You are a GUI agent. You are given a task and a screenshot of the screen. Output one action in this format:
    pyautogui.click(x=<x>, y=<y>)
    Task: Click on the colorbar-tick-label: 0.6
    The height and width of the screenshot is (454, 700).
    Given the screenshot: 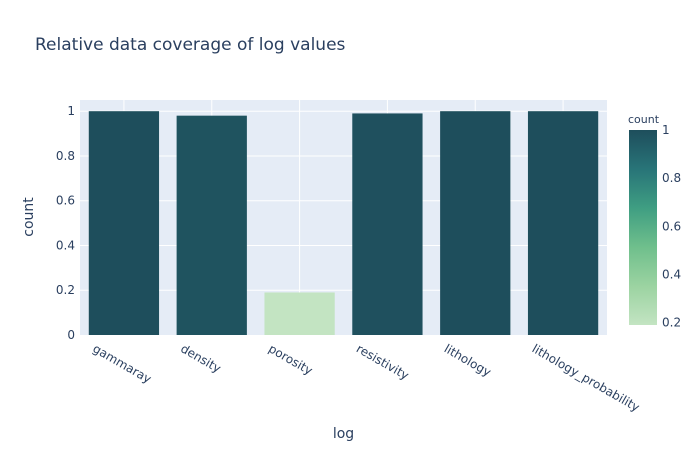 What is the action you would take?
    pyautogui.click(x=671, y=226)
    